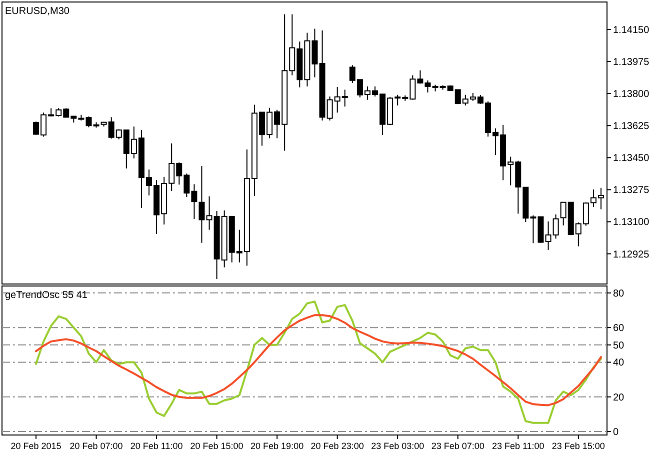 The image size is (659, 454). Describe the element at coordinates (619, 294) in the screenshot. I see `y-tick-label: 80` at that location.